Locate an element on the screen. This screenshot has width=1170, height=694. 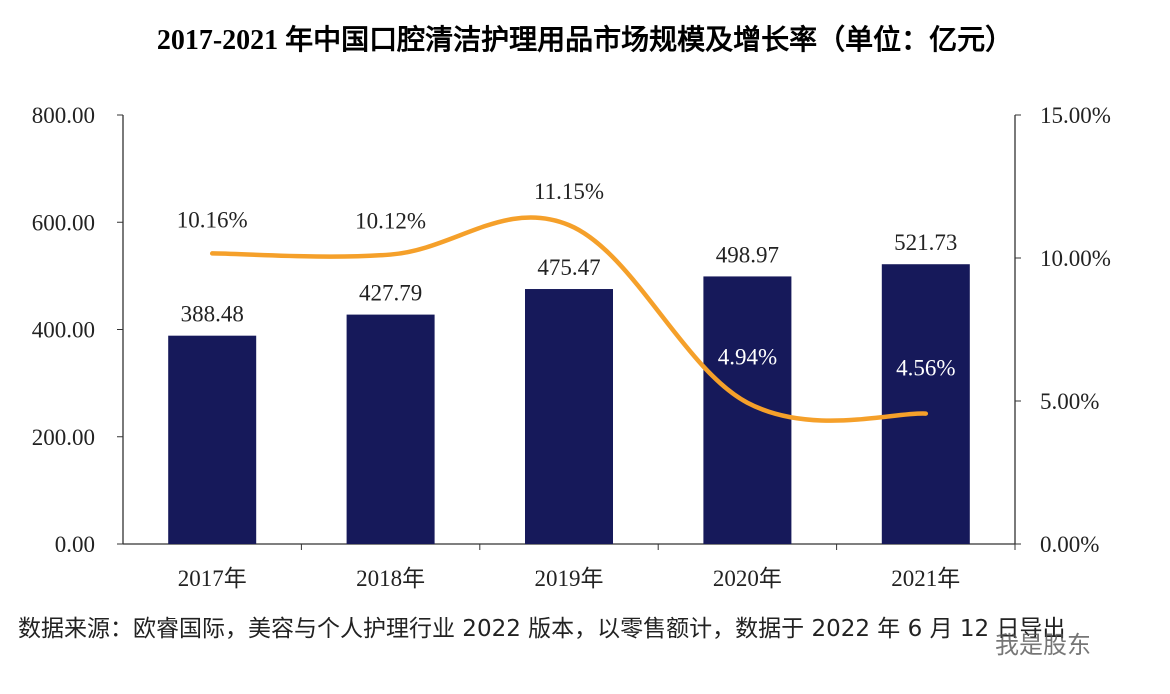
x-tick-label: 2021年 is located at coordinates (925, 578).